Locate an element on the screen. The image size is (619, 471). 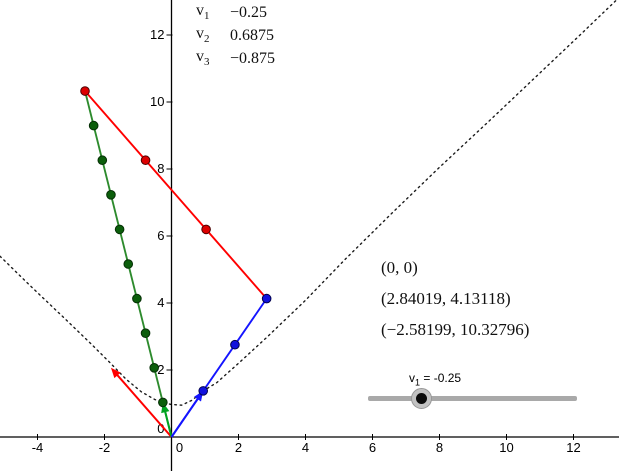
variable-value: −0.875 is located at coordinates (253, 58).